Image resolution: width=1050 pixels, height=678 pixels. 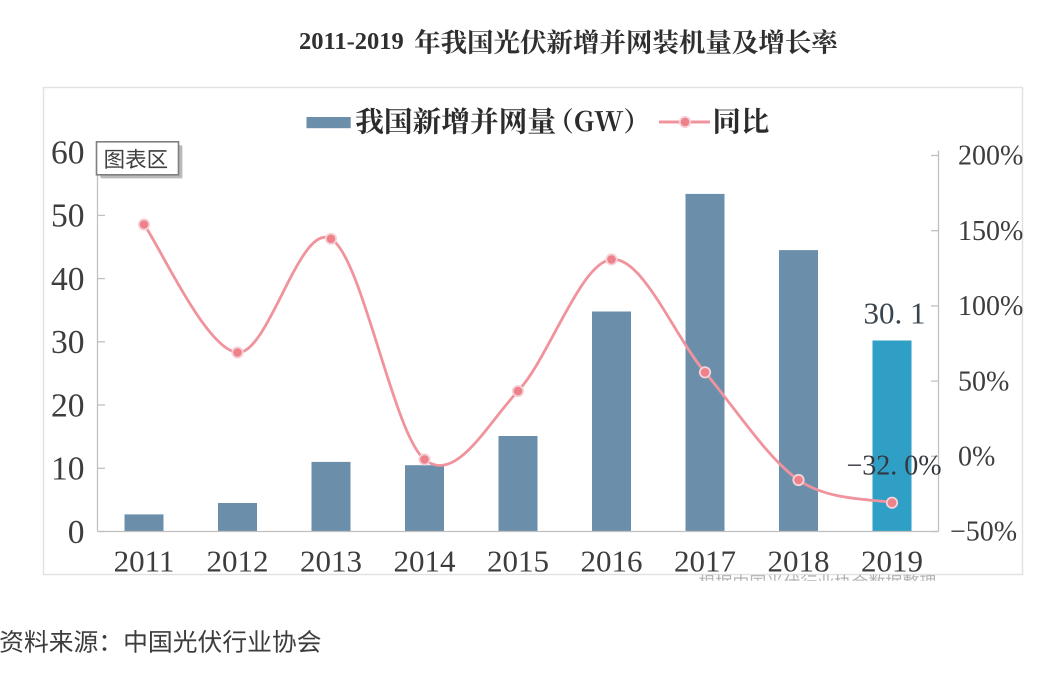 What do you see at coordinates (705, 561) in the screenshot?
I see `svg-text: 2017` at bounding box center [705, 561].